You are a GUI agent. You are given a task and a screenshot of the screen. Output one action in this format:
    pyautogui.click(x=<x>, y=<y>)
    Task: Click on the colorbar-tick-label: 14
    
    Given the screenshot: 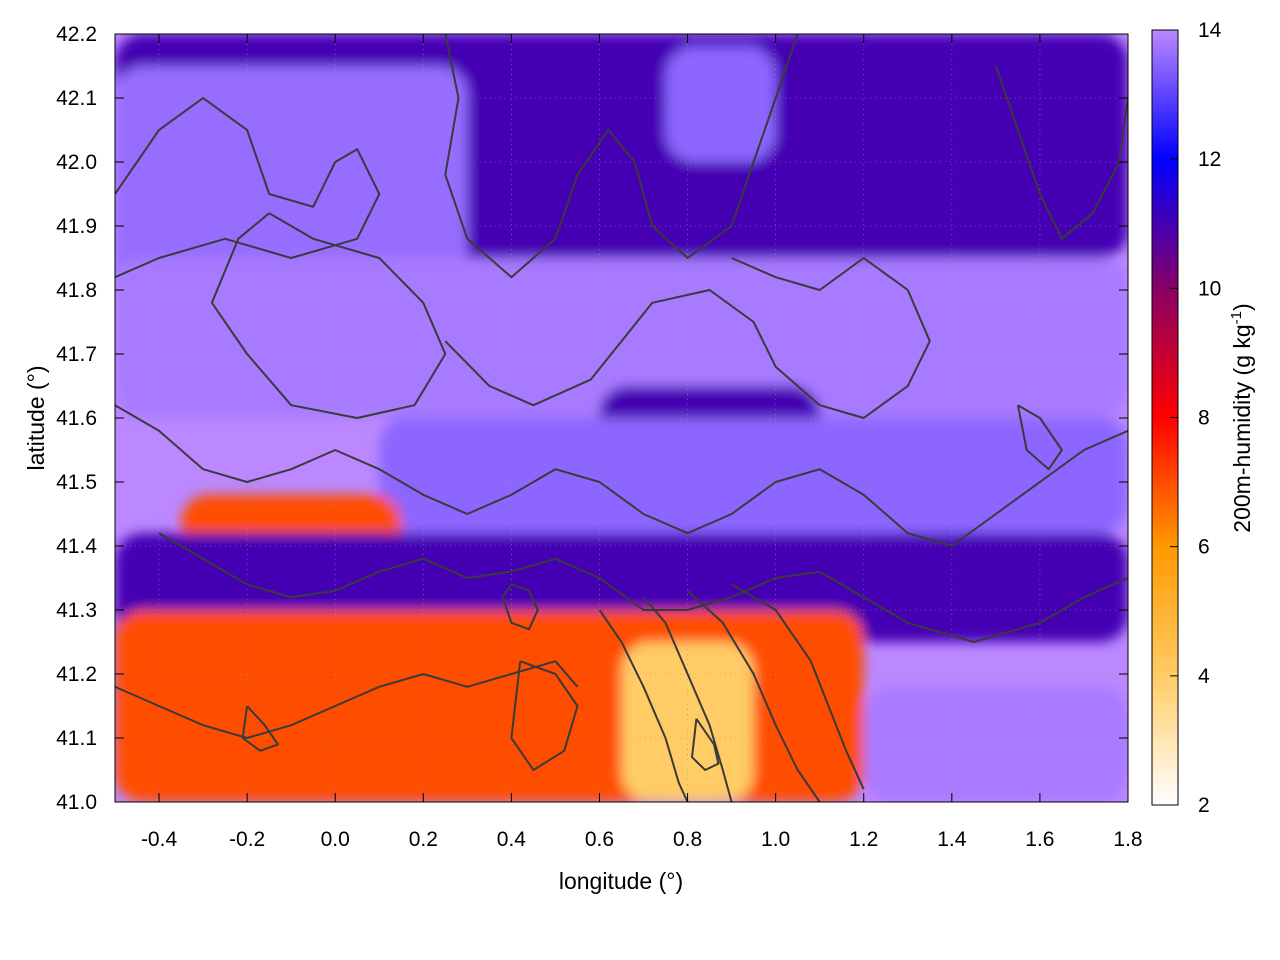 What is the action you would take?
    pyautogui.click(x=1210, y=30)
    